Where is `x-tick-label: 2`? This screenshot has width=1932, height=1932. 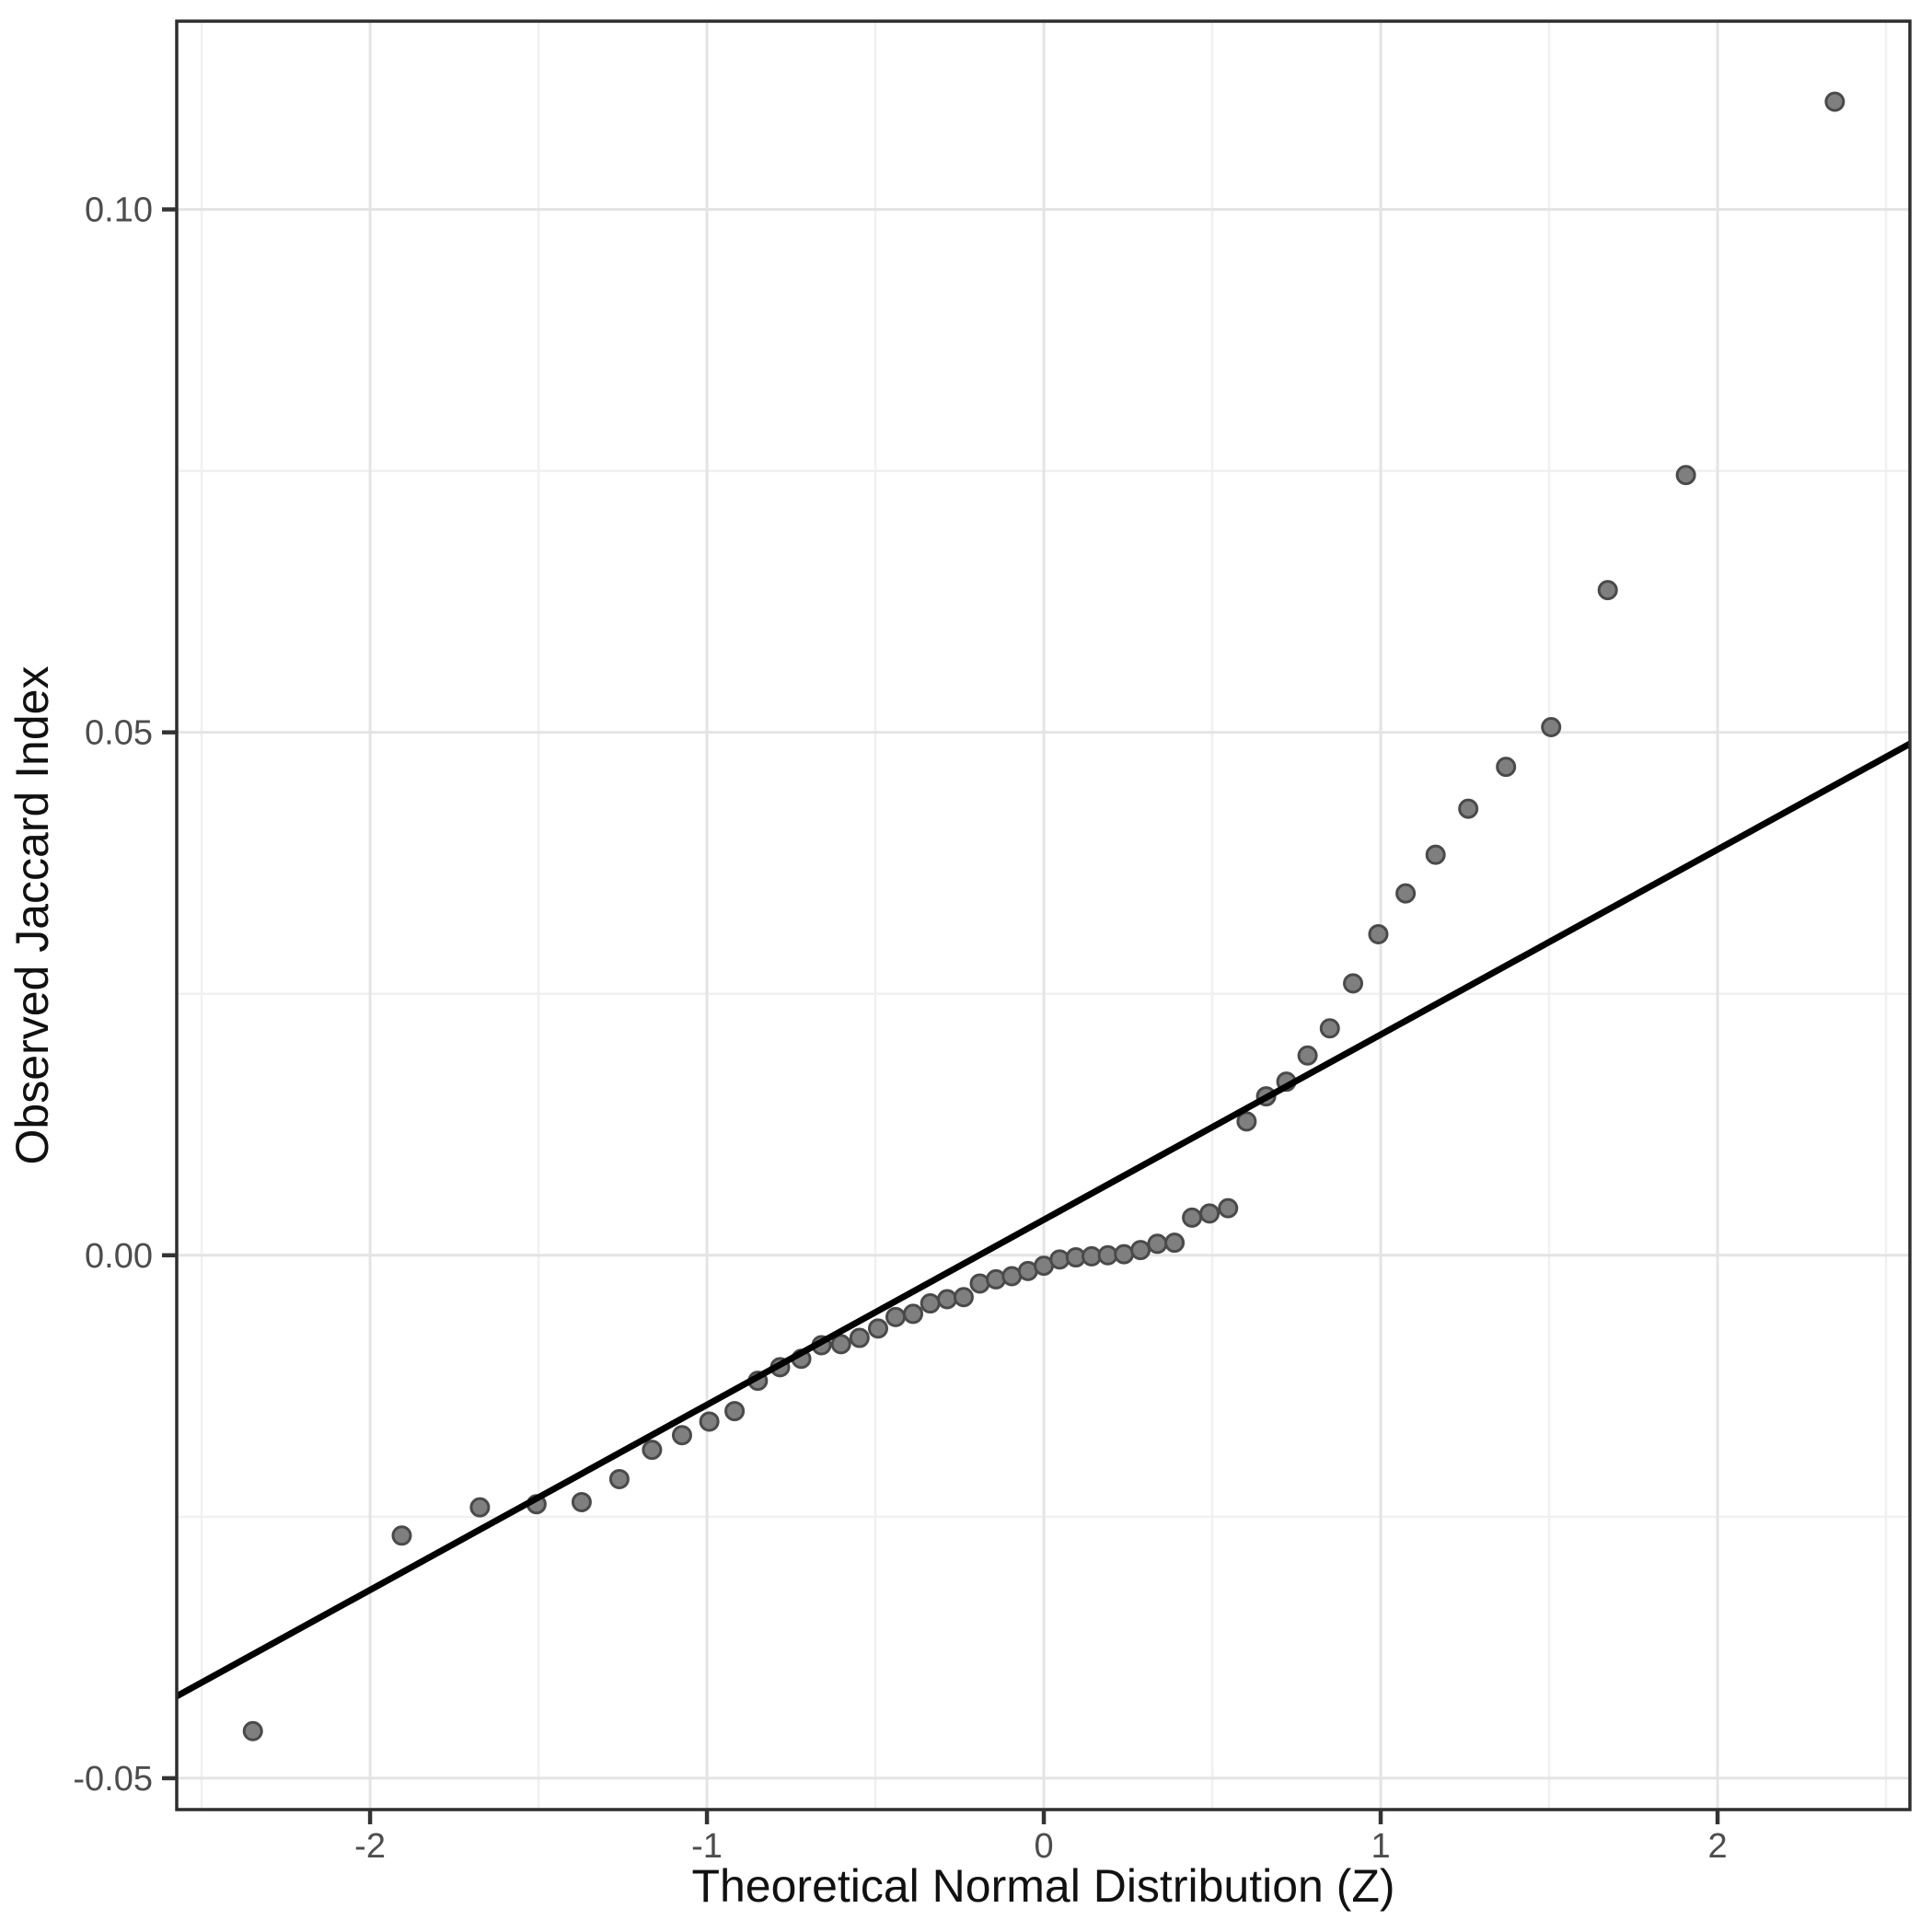
x-tick-label: 2 is located at coordinates (1717, 1847).